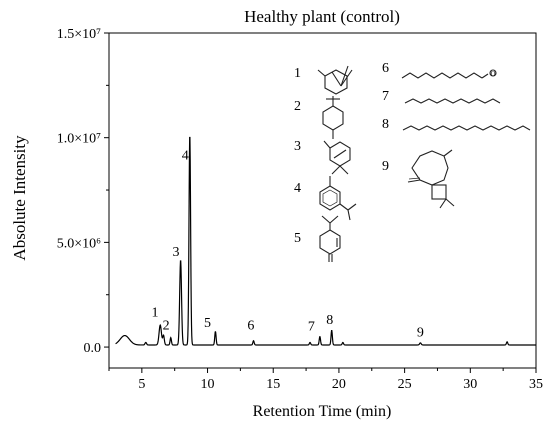 Image resolution: width=550 pixels, height=428 pixels. Describe the element at coordinates (338, 198) in the screenshot. I see `structure-4-drawing` at that location.